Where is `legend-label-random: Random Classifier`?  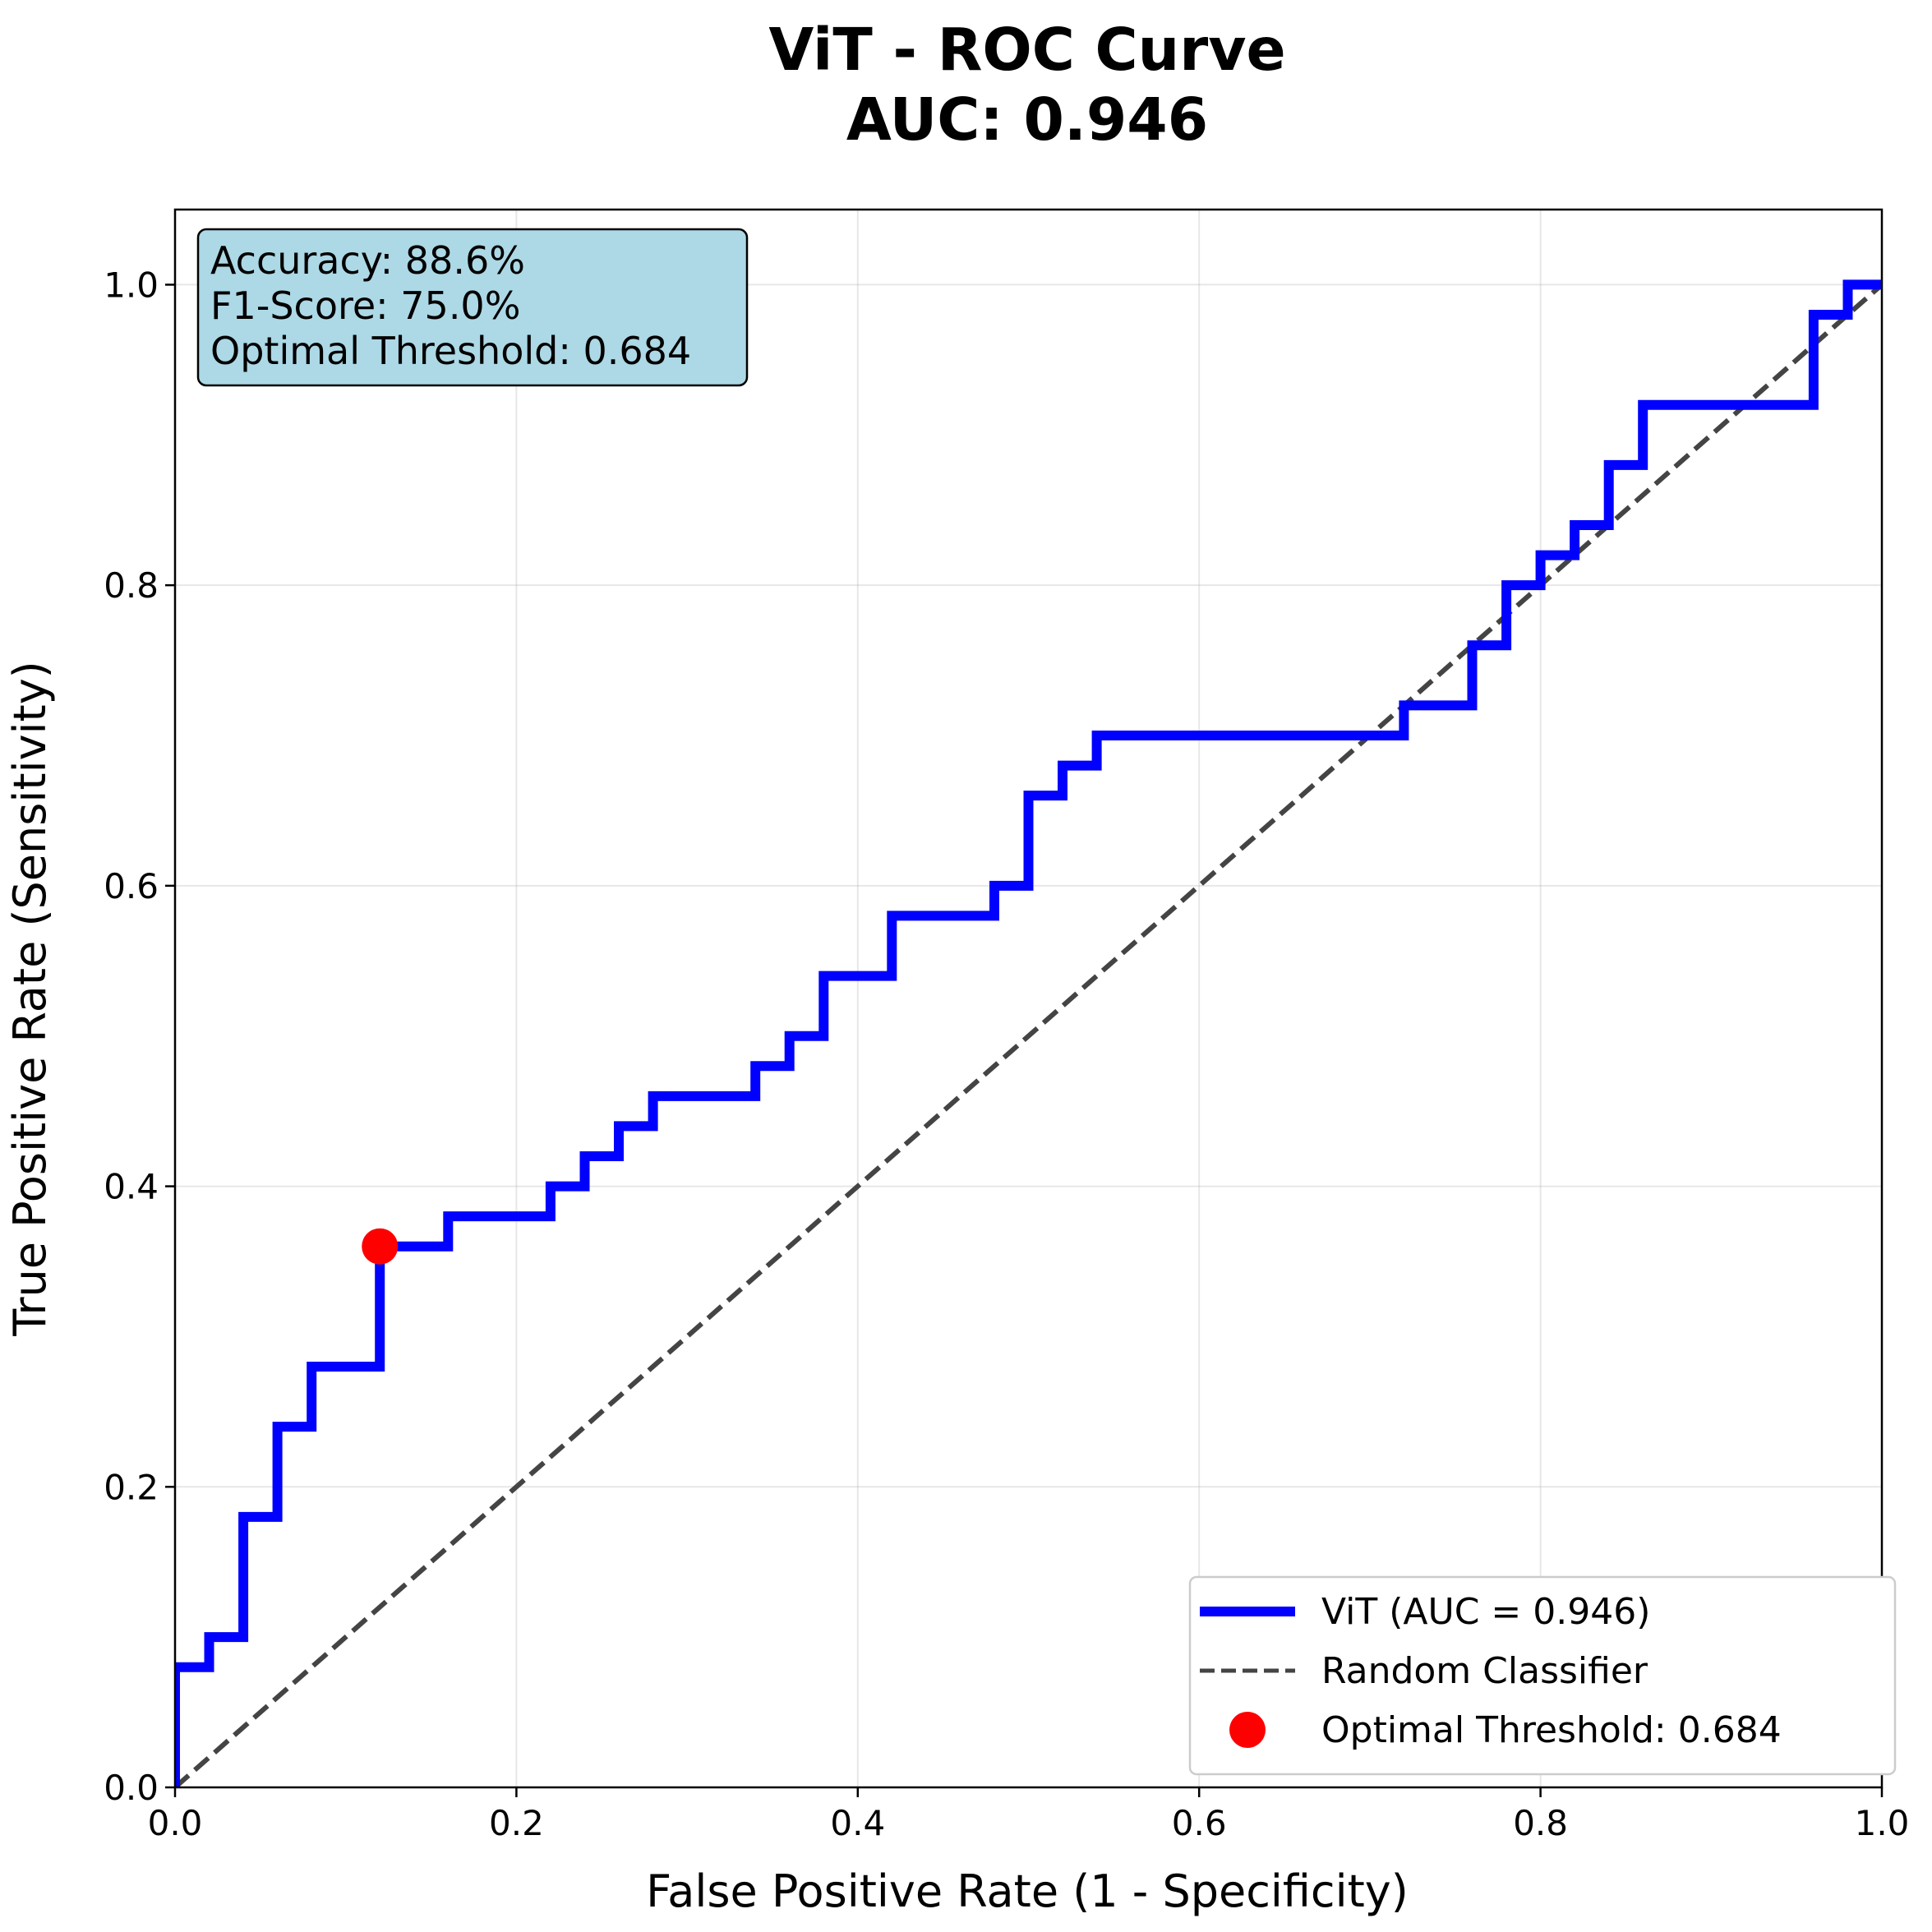
legend-label-random: Random Classifier is located at coordinates (1485, 1671).